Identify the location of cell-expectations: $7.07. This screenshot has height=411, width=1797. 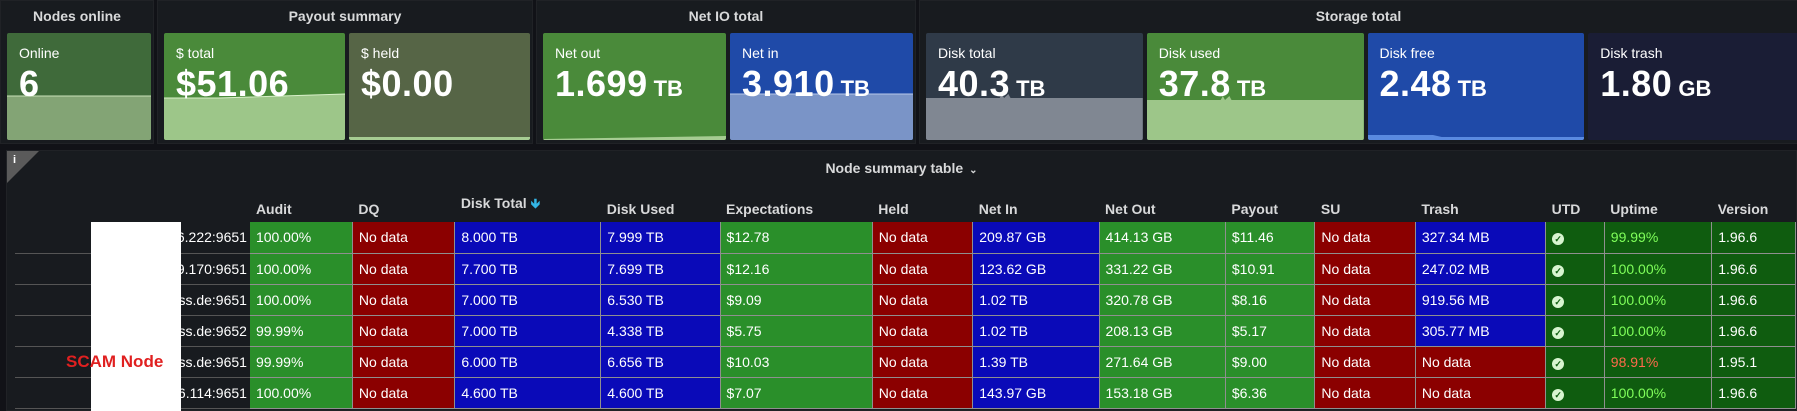
(796, 393).